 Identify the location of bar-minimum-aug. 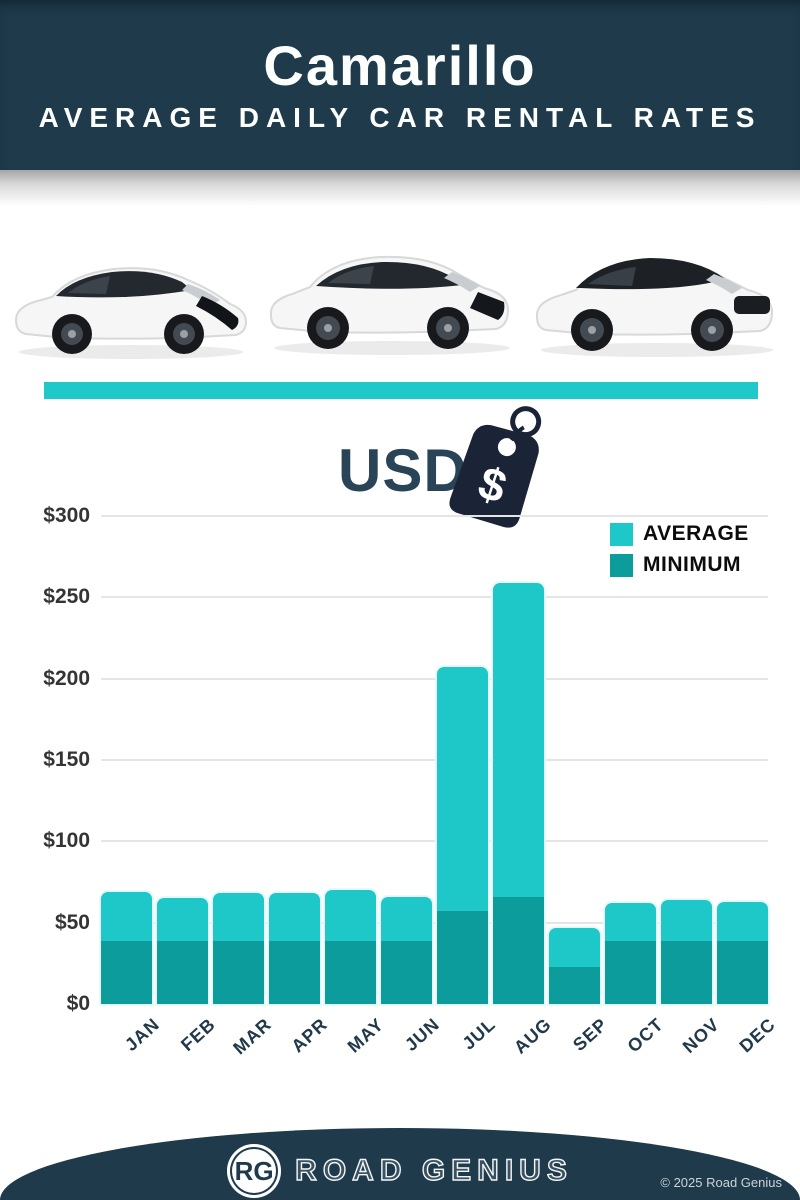
(518, 950).